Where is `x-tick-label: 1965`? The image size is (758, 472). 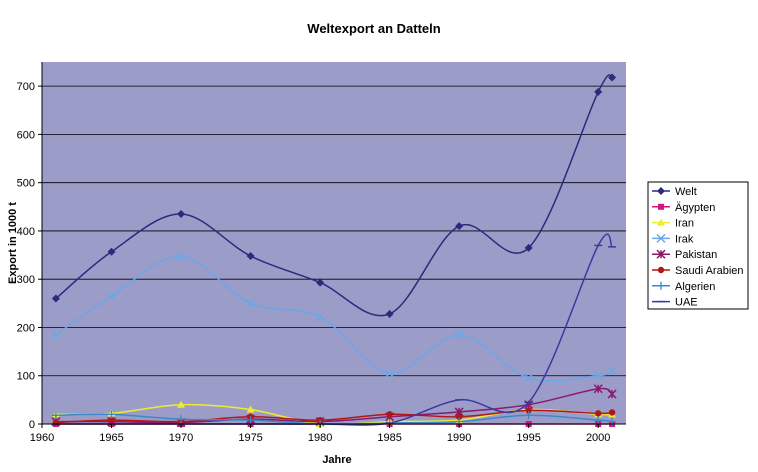 x-tick-label: 1965 is located at coordinates (111, 438).